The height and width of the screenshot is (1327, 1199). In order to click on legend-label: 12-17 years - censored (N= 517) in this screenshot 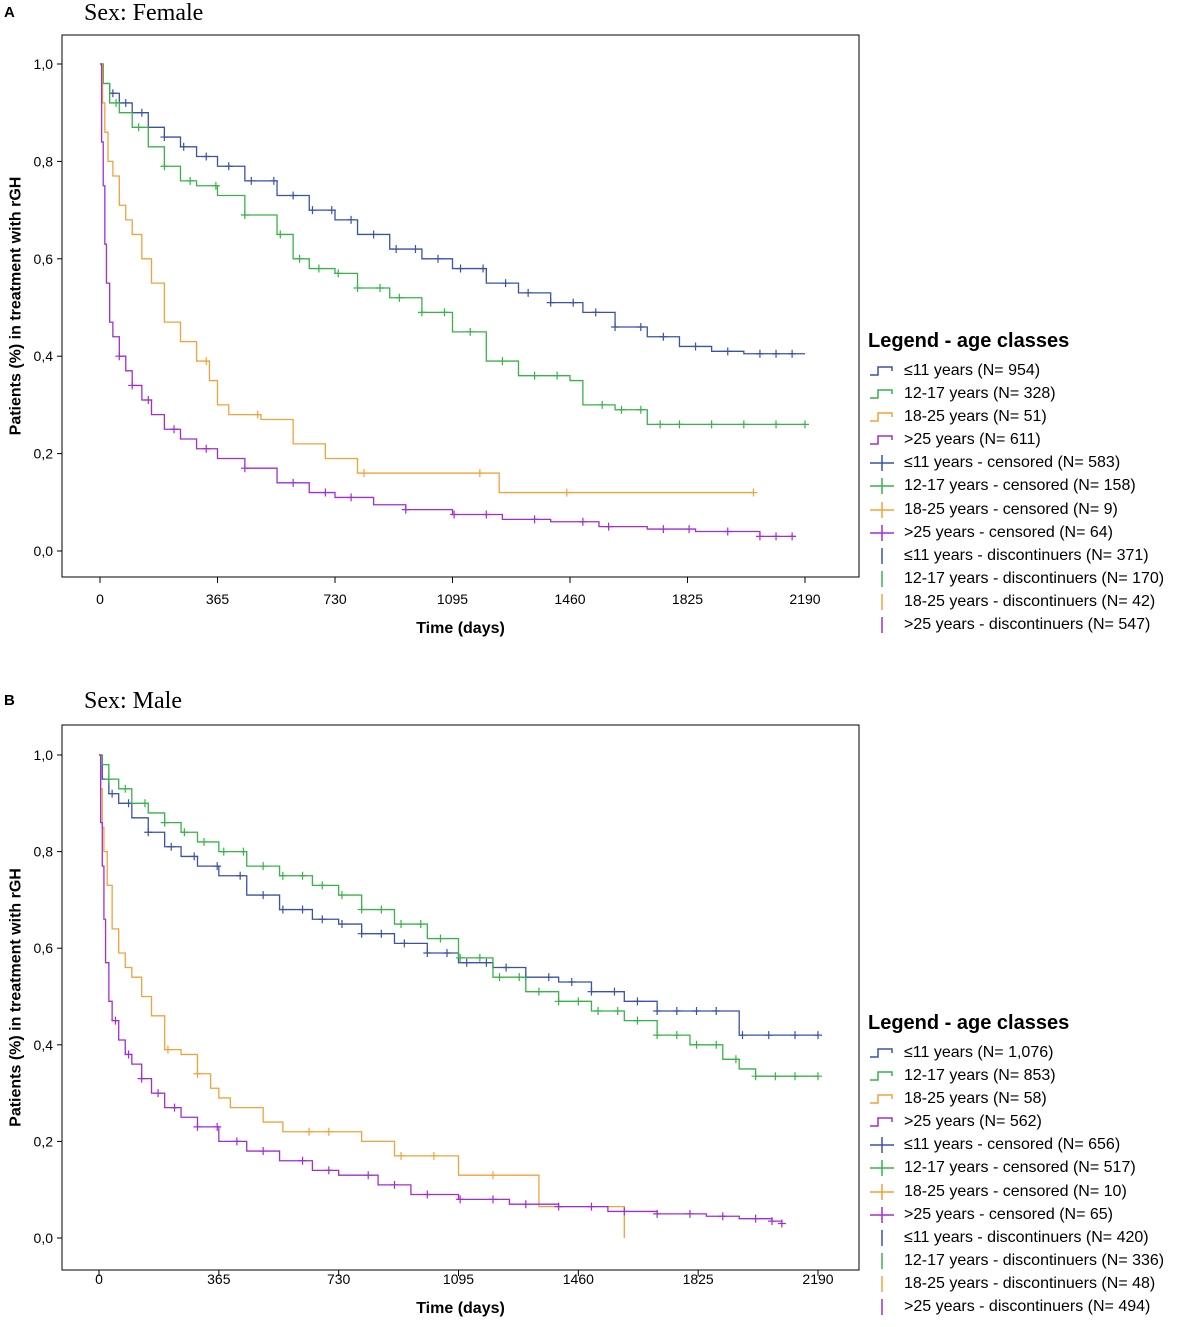, I will do `click(1020, 1168)`.